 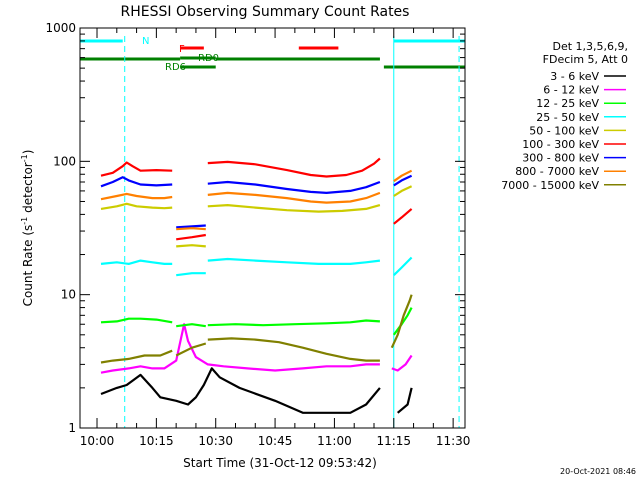 I want to click on y-label-sup2: -1, so click(x=24, y=158).